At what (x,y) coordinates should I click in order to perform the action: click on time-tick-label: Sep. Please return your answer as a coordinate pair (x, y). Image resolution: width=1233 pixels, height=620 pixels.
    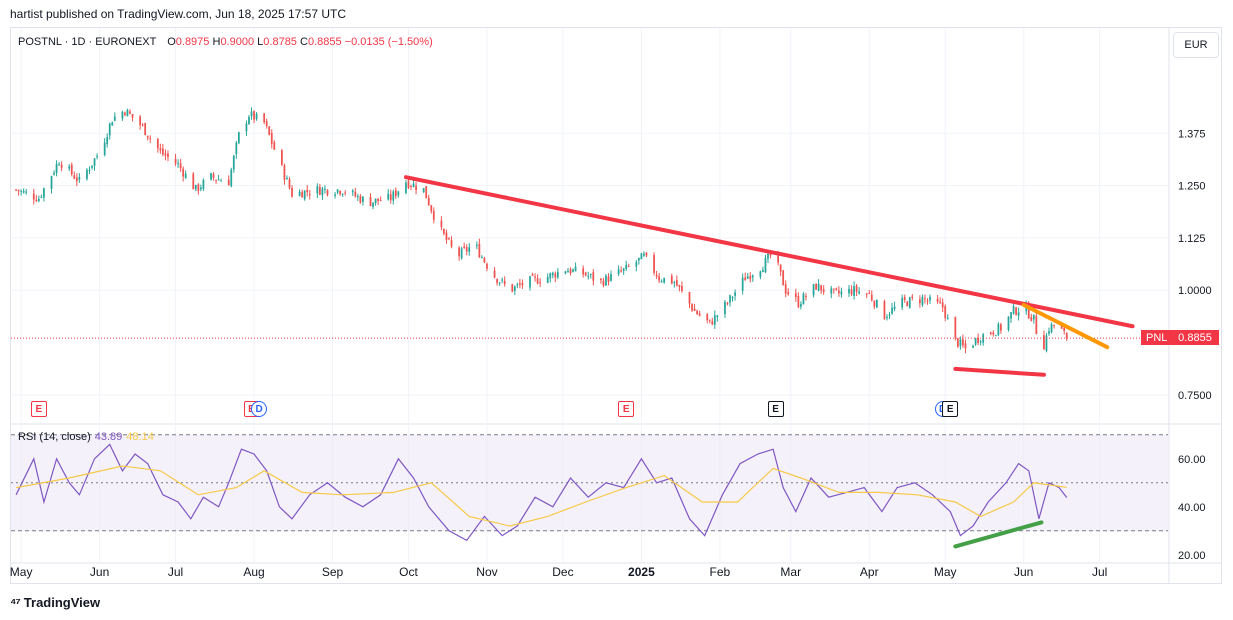
    Looking at the image, I should click on (333, 572).